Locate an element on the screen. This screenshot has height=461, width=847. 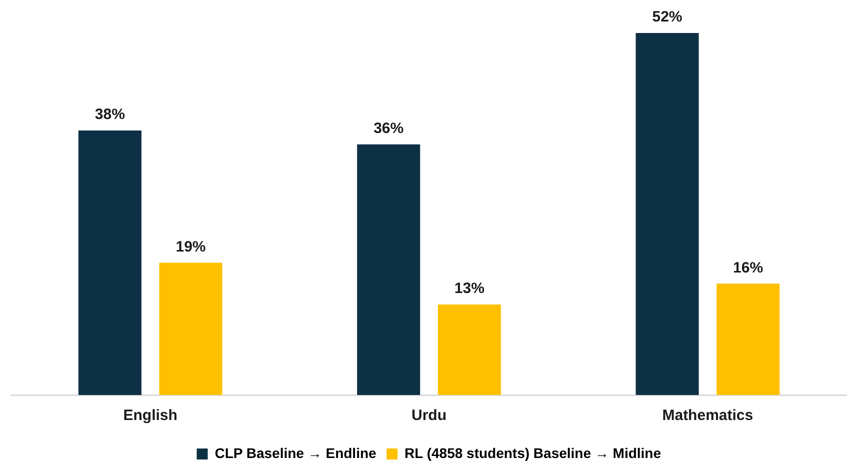
legend-label: RL (4858 students) Baseline → Midline is located at coordinates (533, 452).